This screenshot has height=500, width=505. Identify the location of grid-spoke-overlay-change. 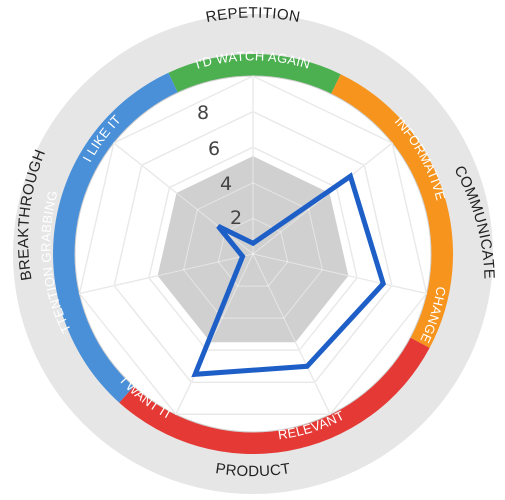
(339, 274).